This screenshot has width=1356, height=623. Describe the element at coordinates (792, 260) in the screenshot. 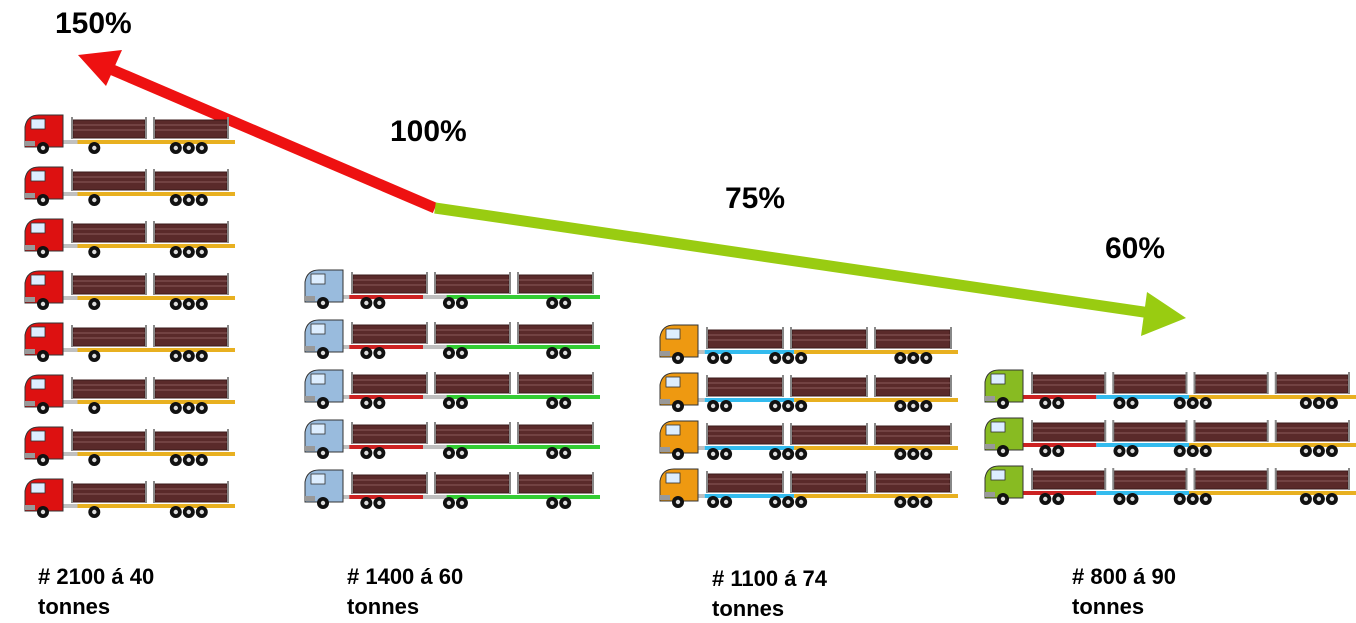

I see `green-arrow-shaft` at that location.